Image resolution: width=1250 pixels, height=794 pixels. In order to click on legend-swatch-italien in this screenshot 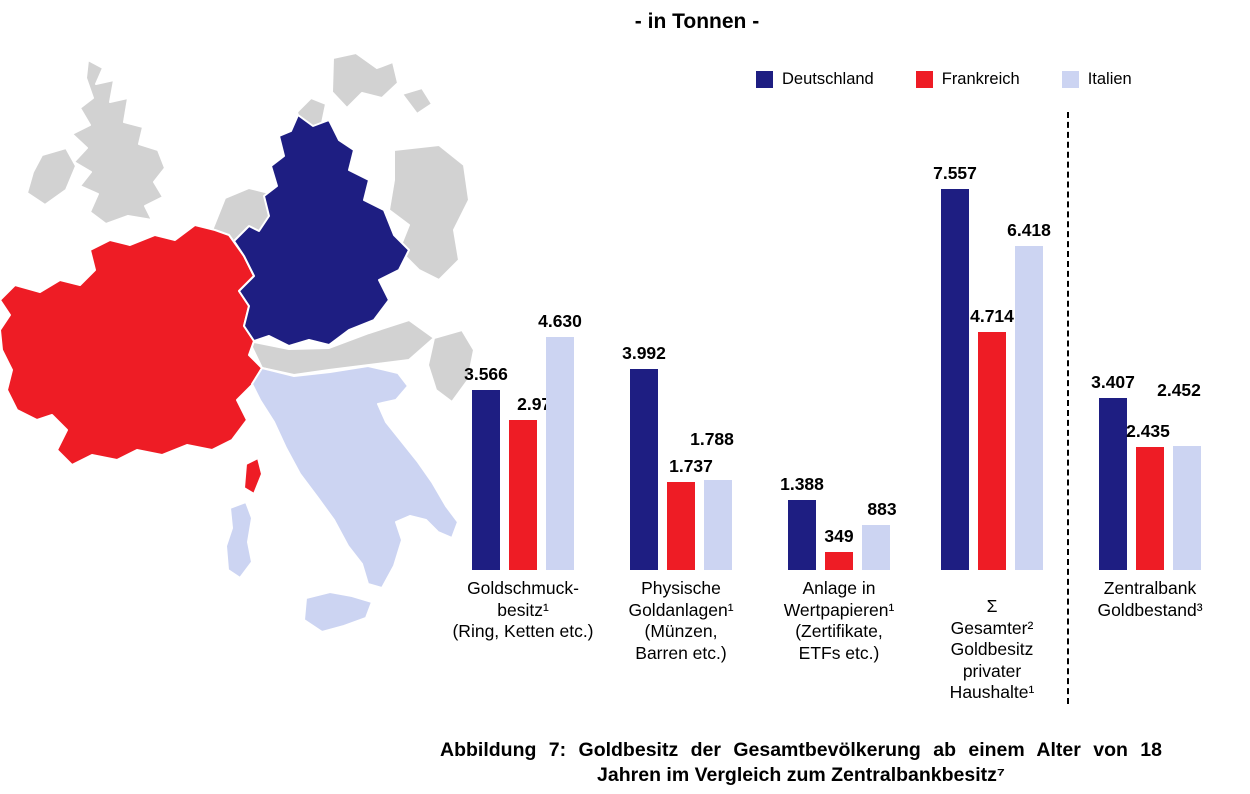, I will do `click(1070, 79)`.